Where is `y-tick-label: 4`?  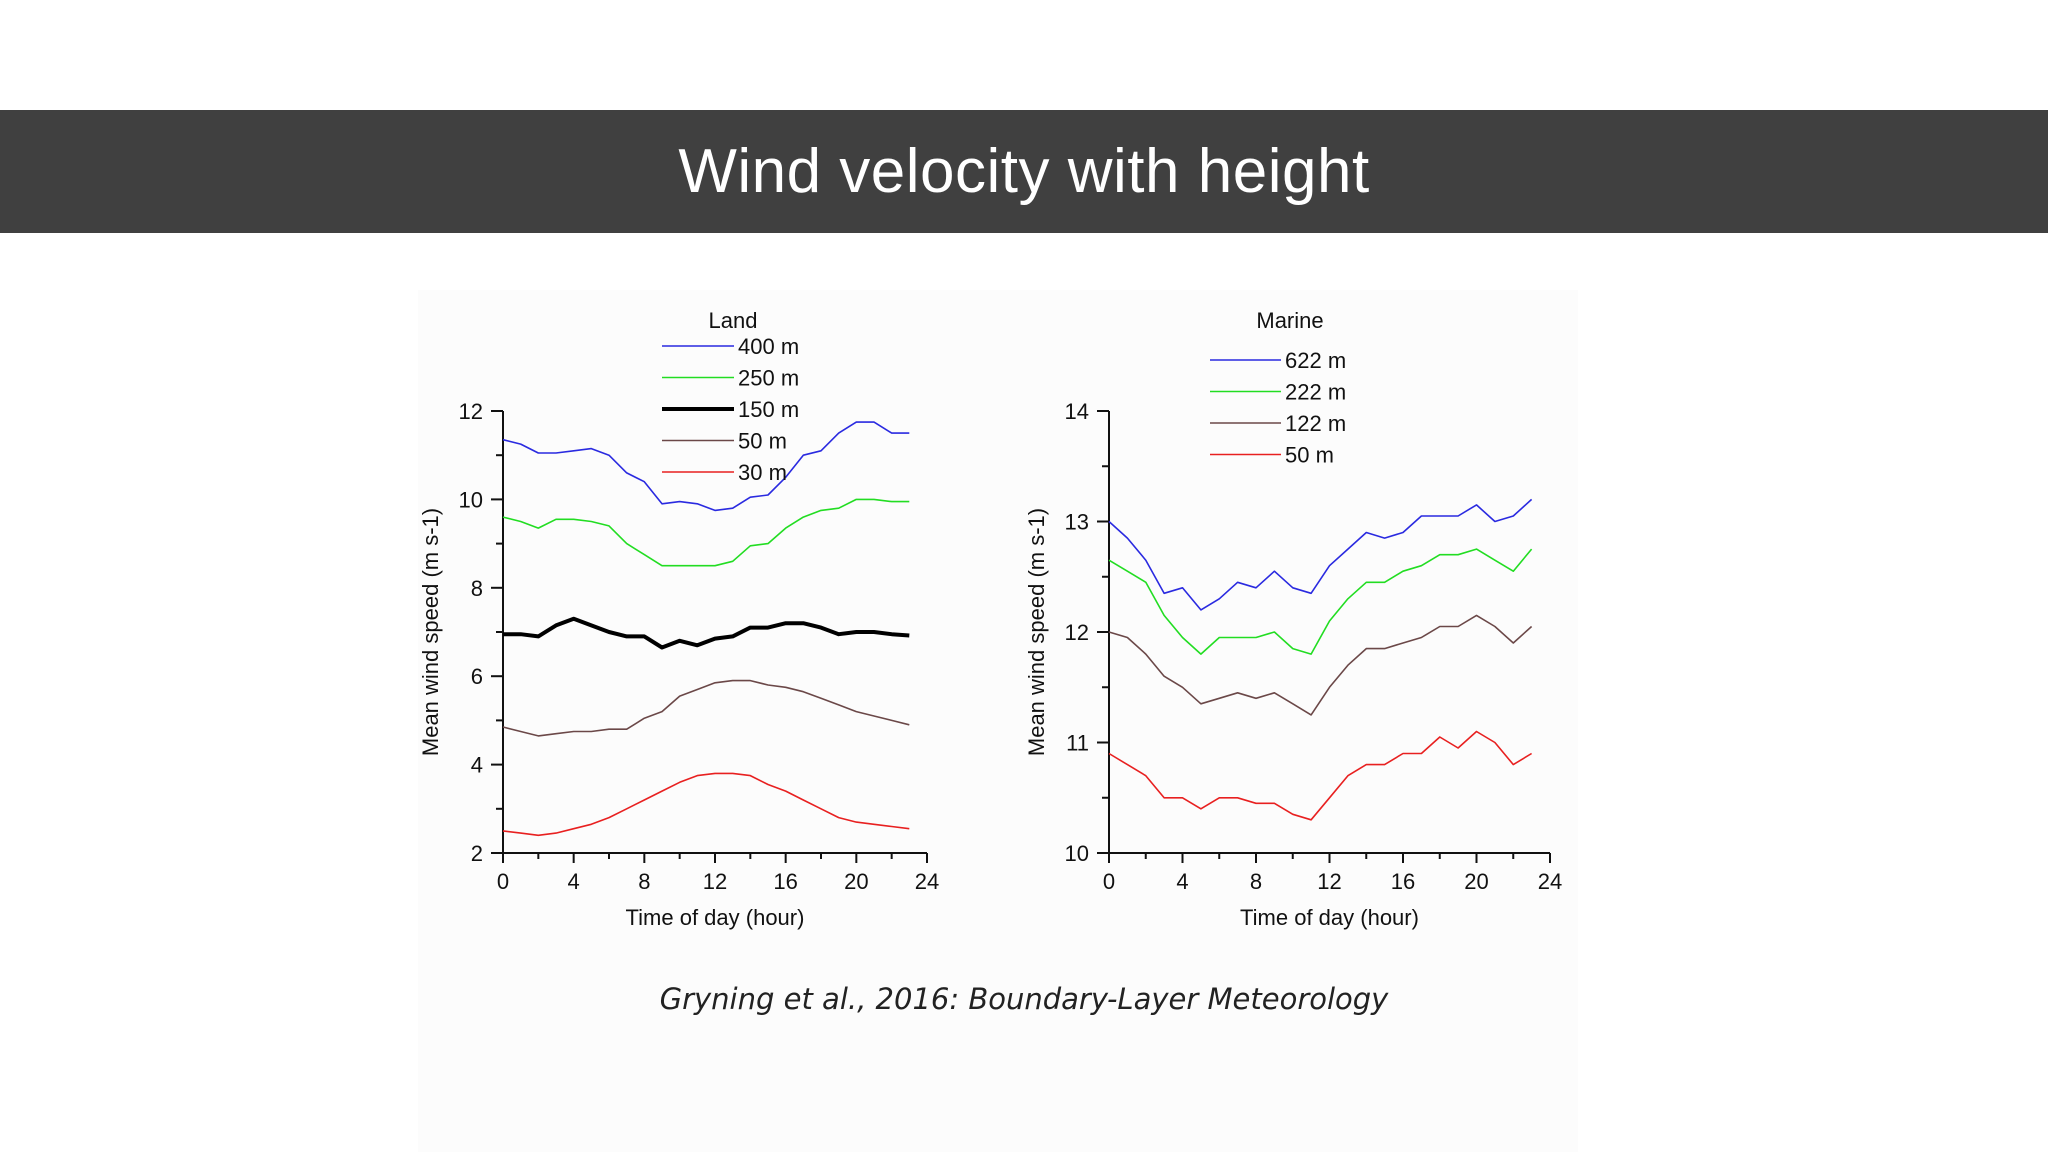 y-tick-label: 4 is located at coordinates (477, 765).